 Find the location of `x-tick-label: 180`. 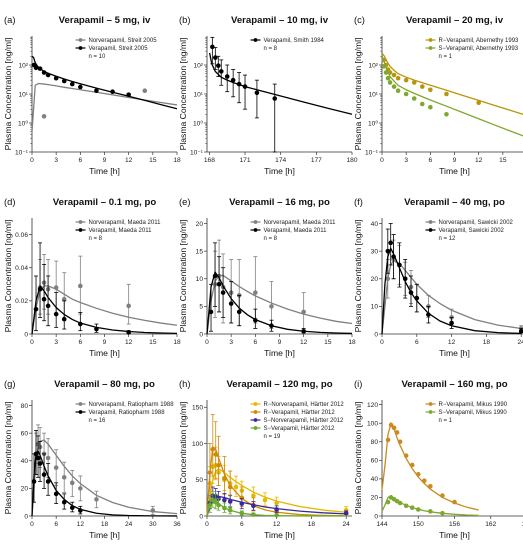

x-tick-label: 180 is located at coordinates (351, 160).